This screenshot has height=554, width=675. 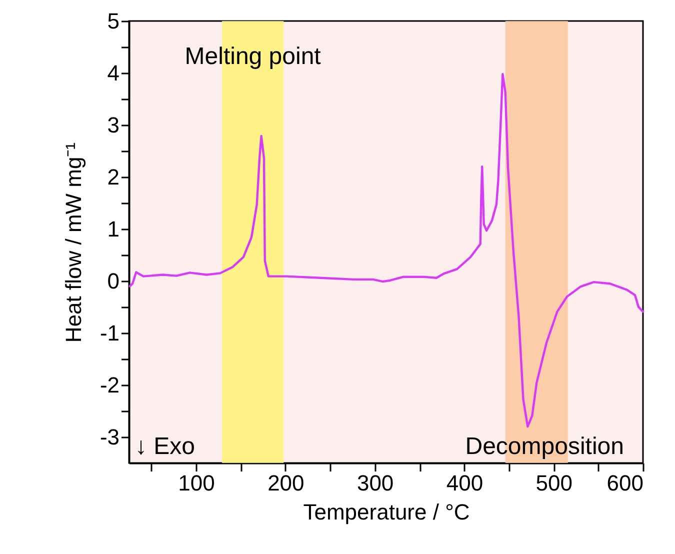 I want to click on y-tick-label: 4, so click(x=113, y=73).